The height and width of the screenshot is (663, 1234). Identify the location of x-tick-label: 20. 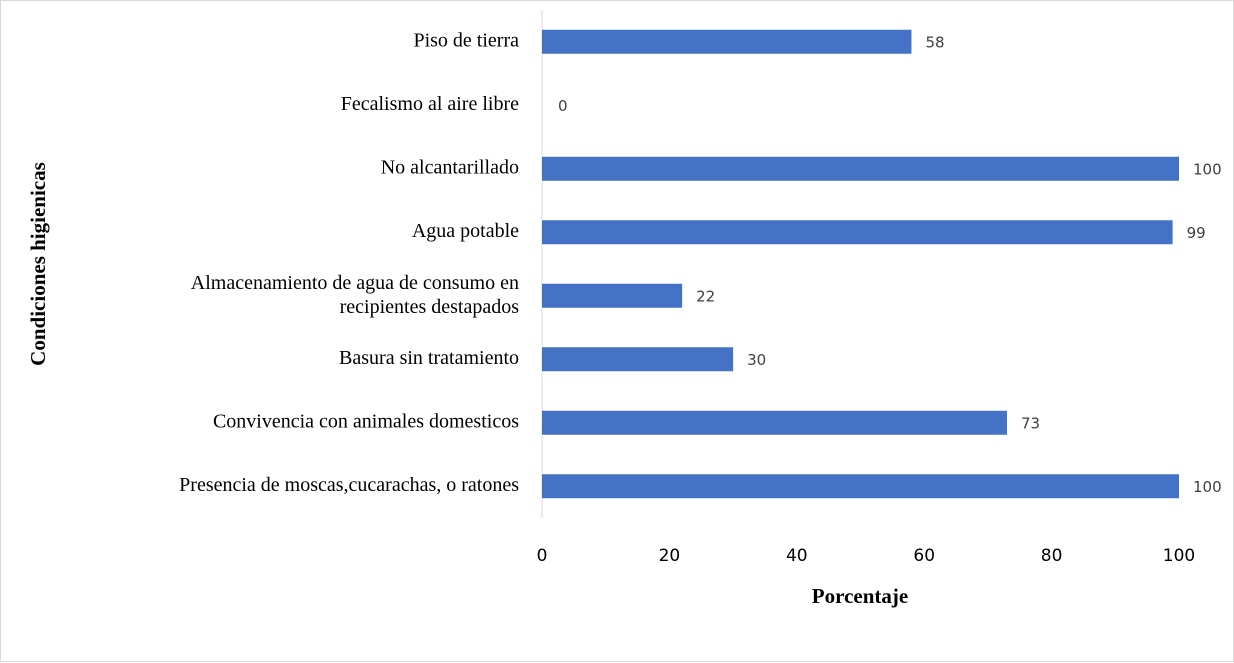
(670, 556).